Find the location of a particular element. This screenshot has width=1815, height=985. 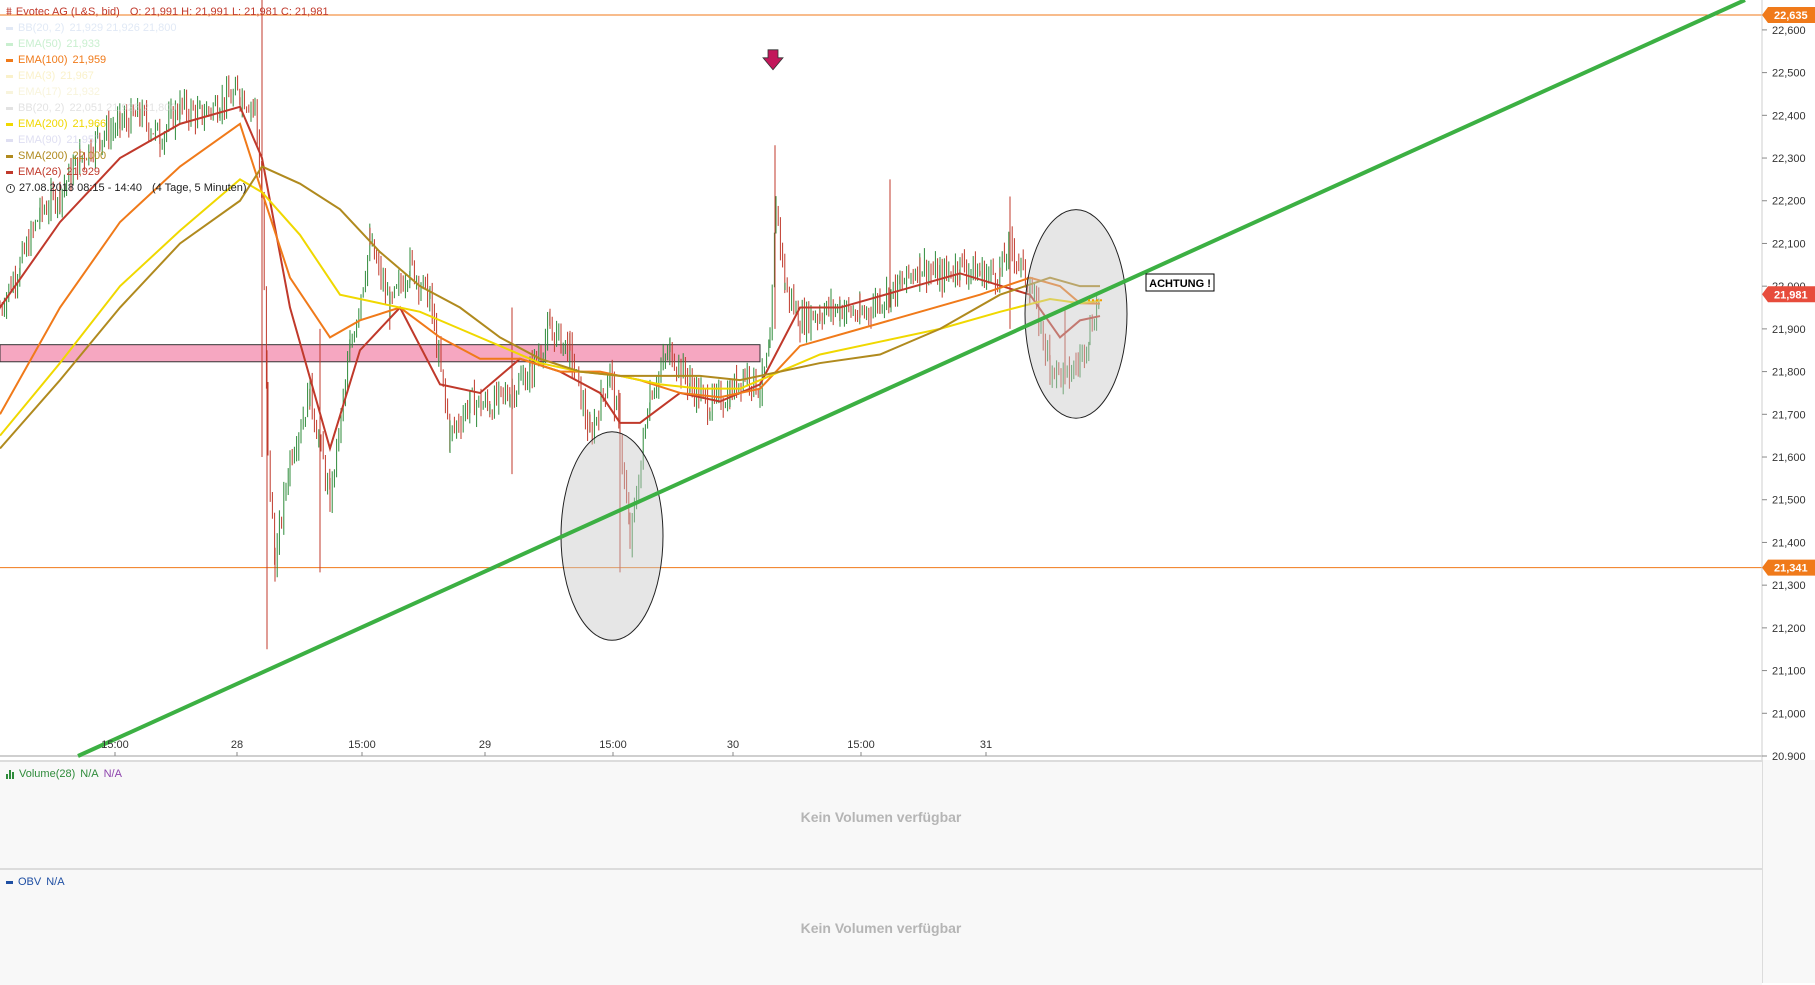

volume-legend: Volume(28) N/A N/A is located at coordinates (64, 774).